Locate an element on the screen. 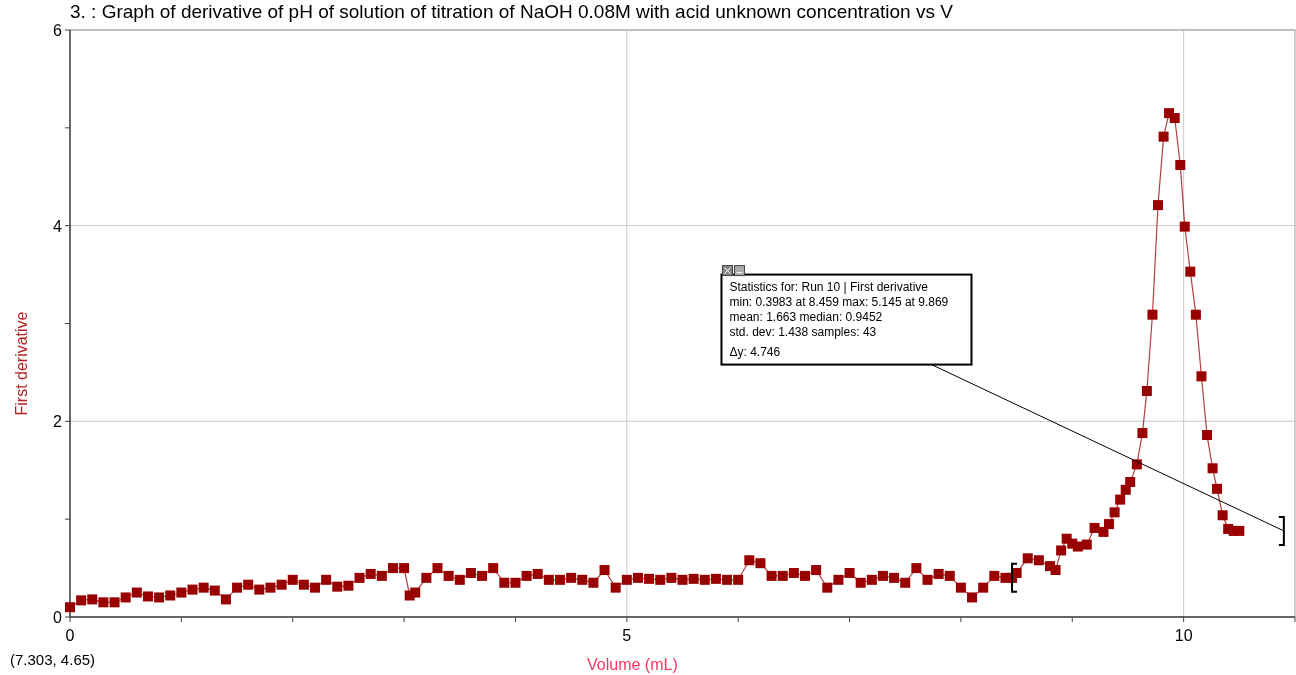 This screenshot has height=675, width=1296. x-axis-title: Volume (mL) is located at coordinates (632, 664).